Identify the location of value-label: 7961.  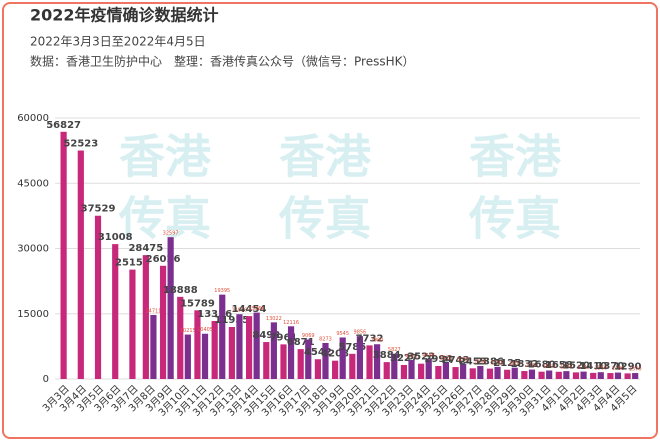
(284, 337).